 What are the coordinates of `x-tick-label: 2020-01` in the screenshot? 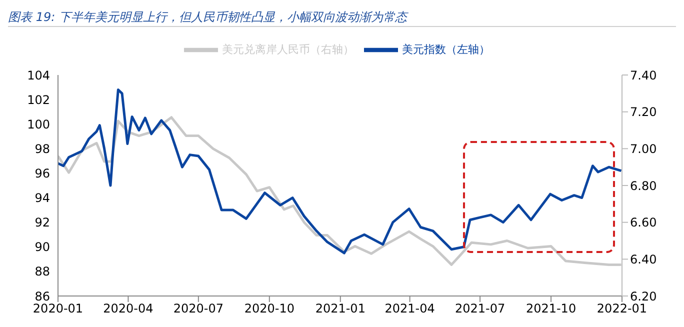 It's located at (58, 309).